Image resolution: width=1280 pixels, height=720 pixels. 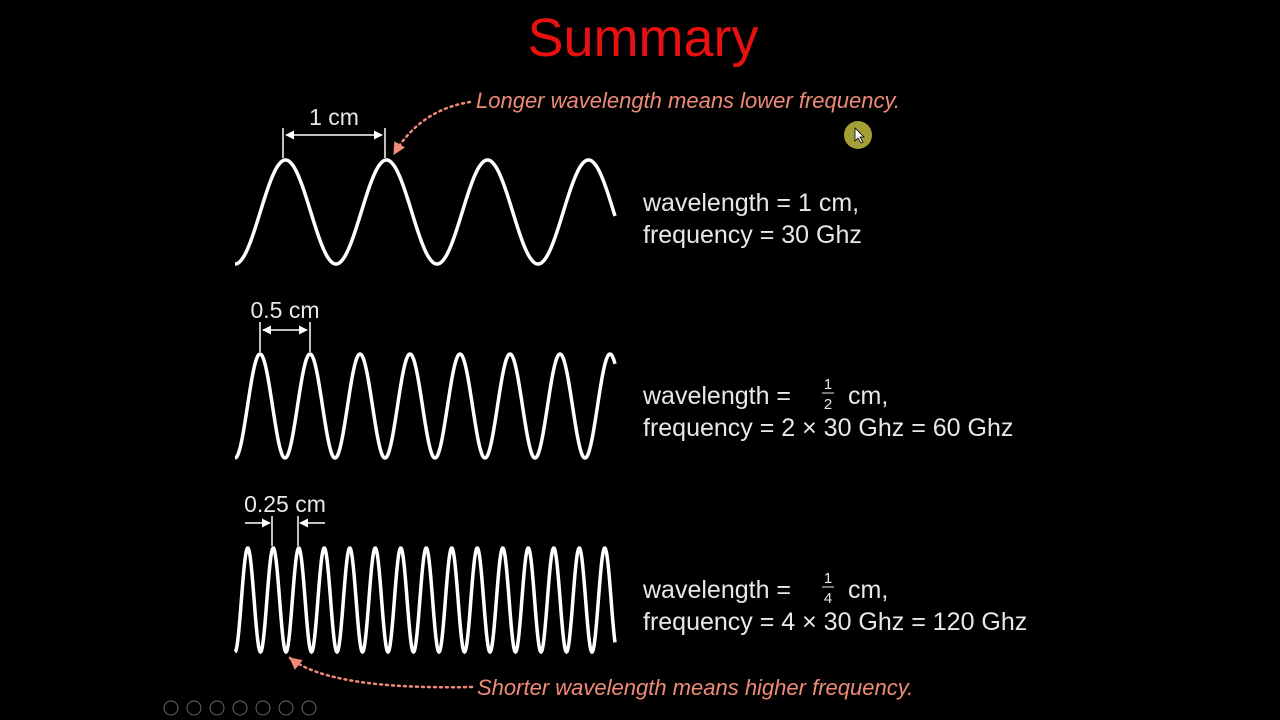 I want to click on frequency-text: frequency = 4 × 30 Ghz = 120 Ghz, so click(x=835, y=622).